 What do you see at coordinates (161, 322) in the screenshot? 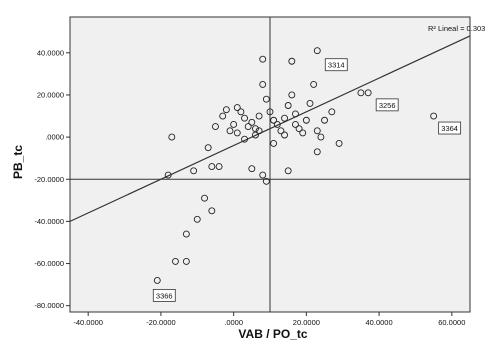
I see `x-tick-label: -20.0000` at bounding box center [161, 322].